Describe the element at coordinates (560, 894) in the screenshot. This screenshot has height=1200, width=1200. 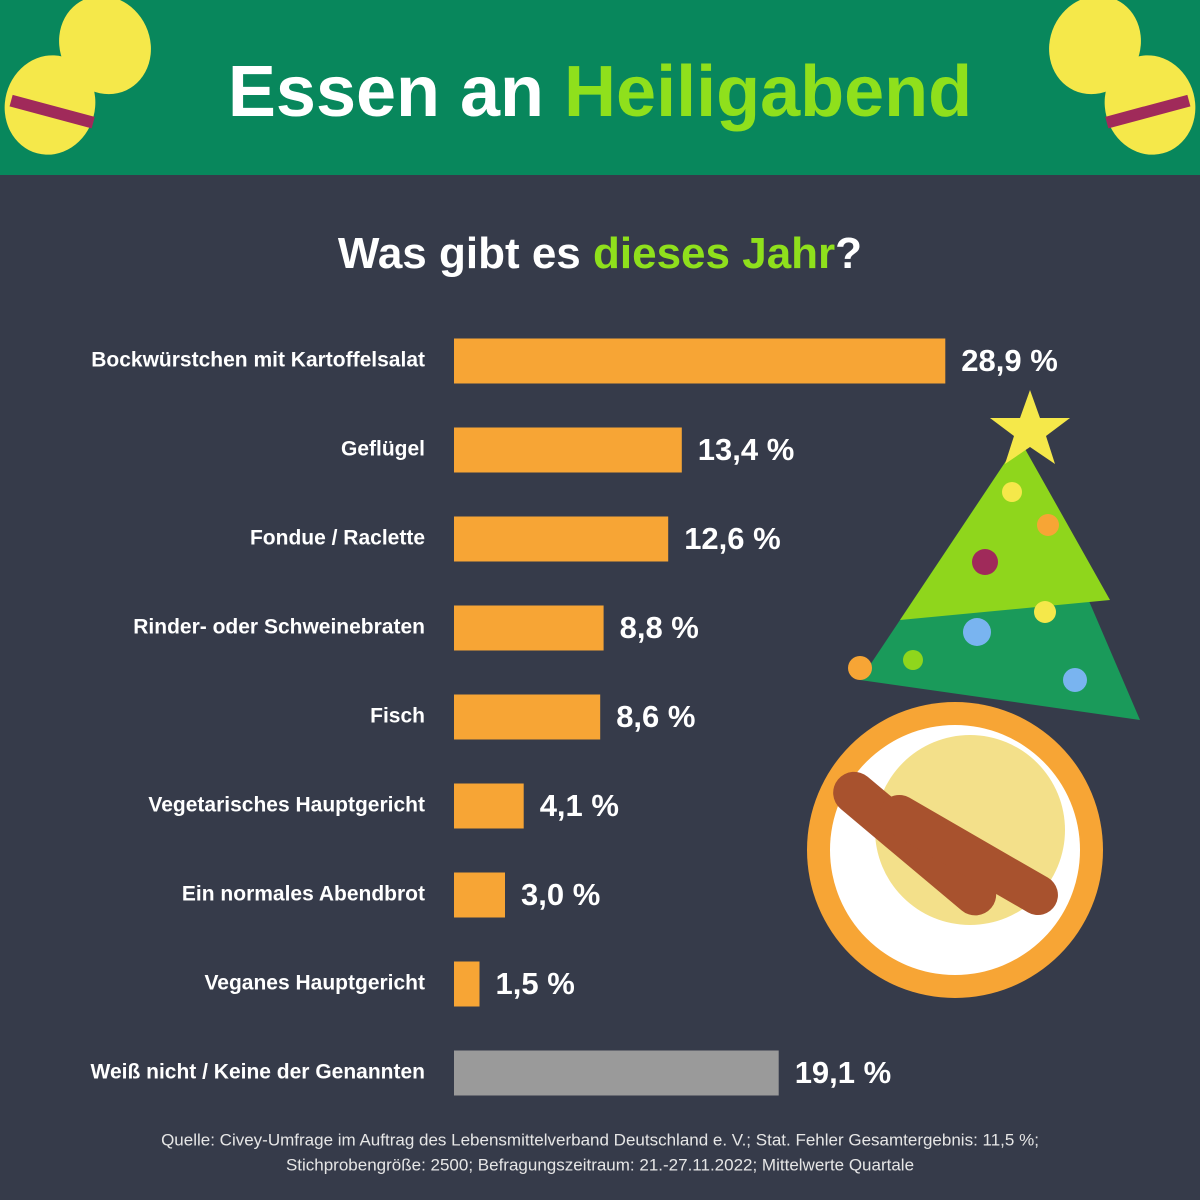
I see `value-label: 3,0 %` at that location.